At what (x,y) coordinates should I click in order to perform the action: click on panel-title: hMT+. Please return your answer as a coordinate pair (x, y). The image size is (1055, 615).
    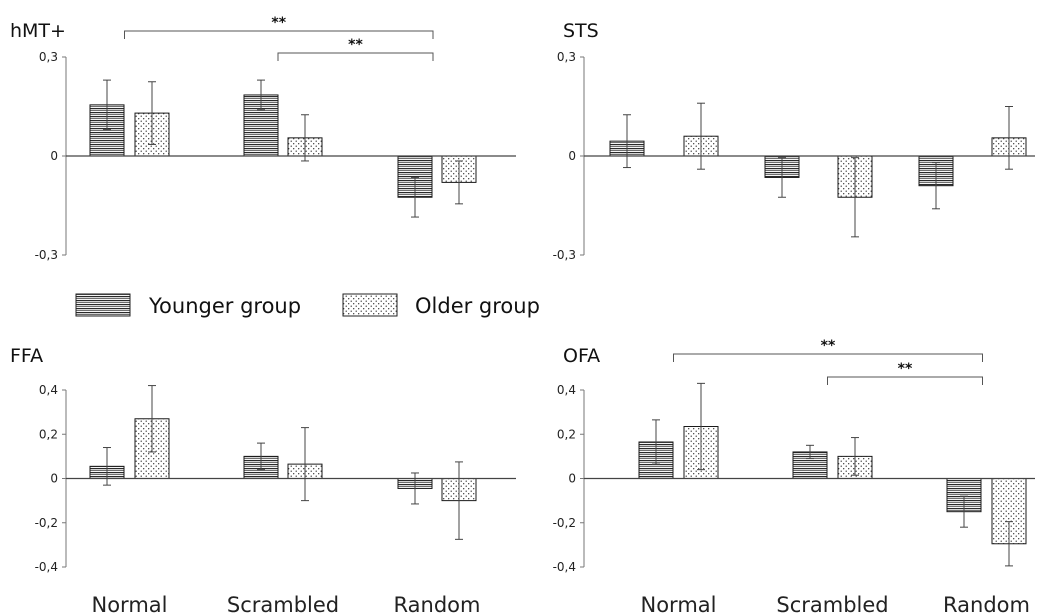
    Looking at the image, I should click on (38, 31).